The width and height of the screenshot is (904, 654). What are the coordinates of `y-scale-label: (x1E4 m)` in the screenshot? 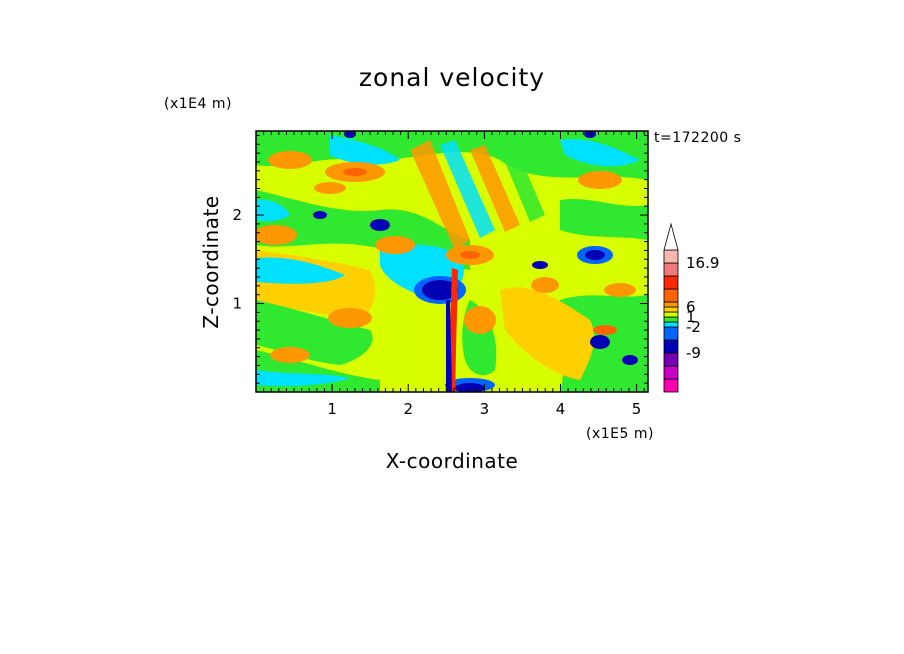 It's located at (198, 104).